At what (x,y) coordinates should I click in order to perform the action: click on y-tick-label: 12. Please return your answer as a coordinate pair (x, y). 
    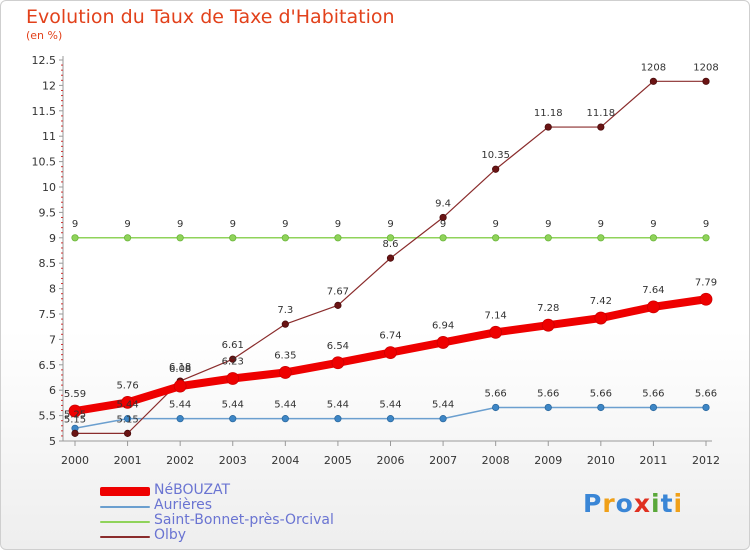
    Looking at the image, I should click on (49, 85).